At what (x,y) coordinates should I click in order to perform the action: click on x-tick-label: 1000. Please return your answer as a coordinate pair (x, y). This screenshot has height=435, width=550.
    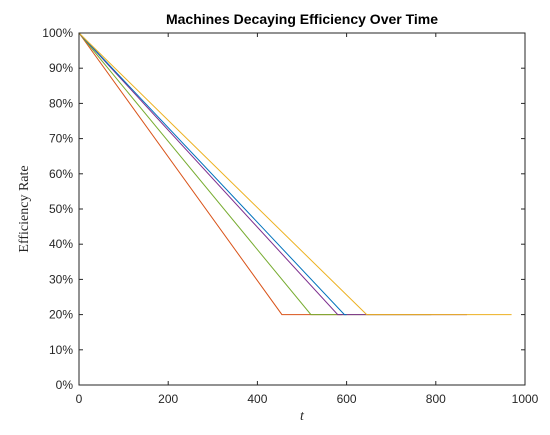
    Looking at the image, I should click on (525, 399).